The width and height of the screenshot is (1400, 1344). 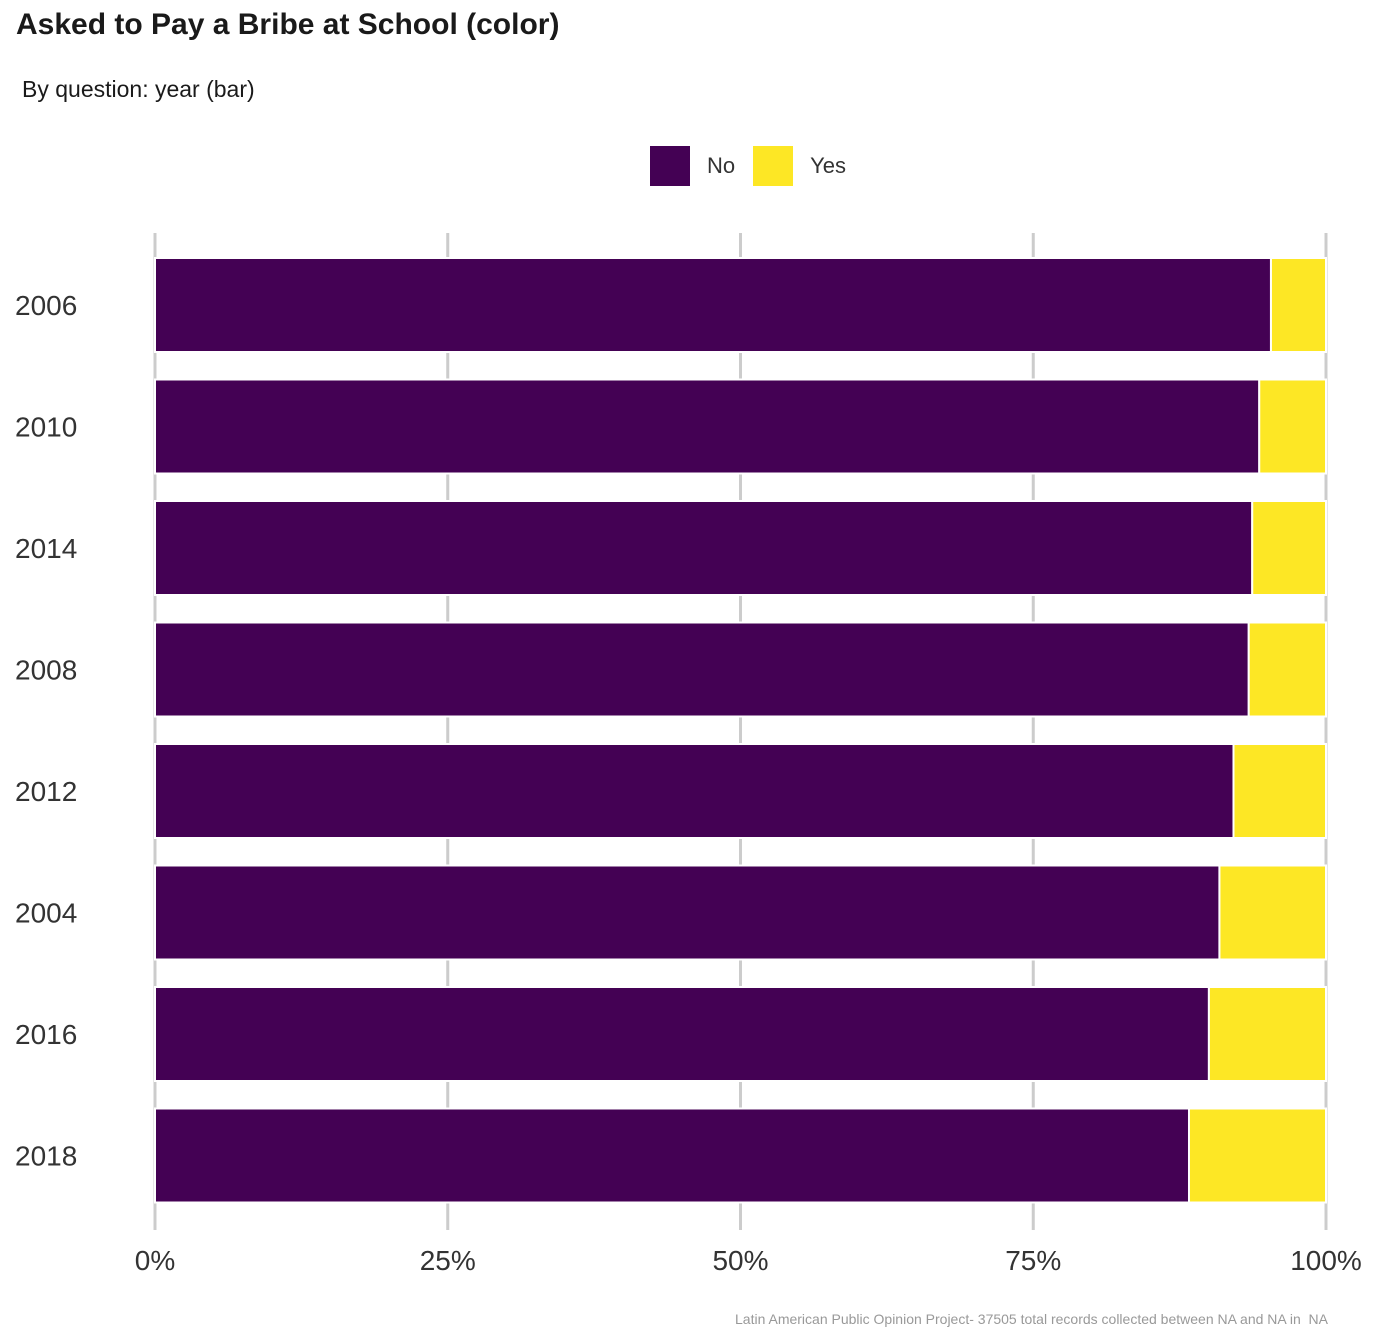 I want to click on bar-2012-yes, so click(x=1279, y=791).